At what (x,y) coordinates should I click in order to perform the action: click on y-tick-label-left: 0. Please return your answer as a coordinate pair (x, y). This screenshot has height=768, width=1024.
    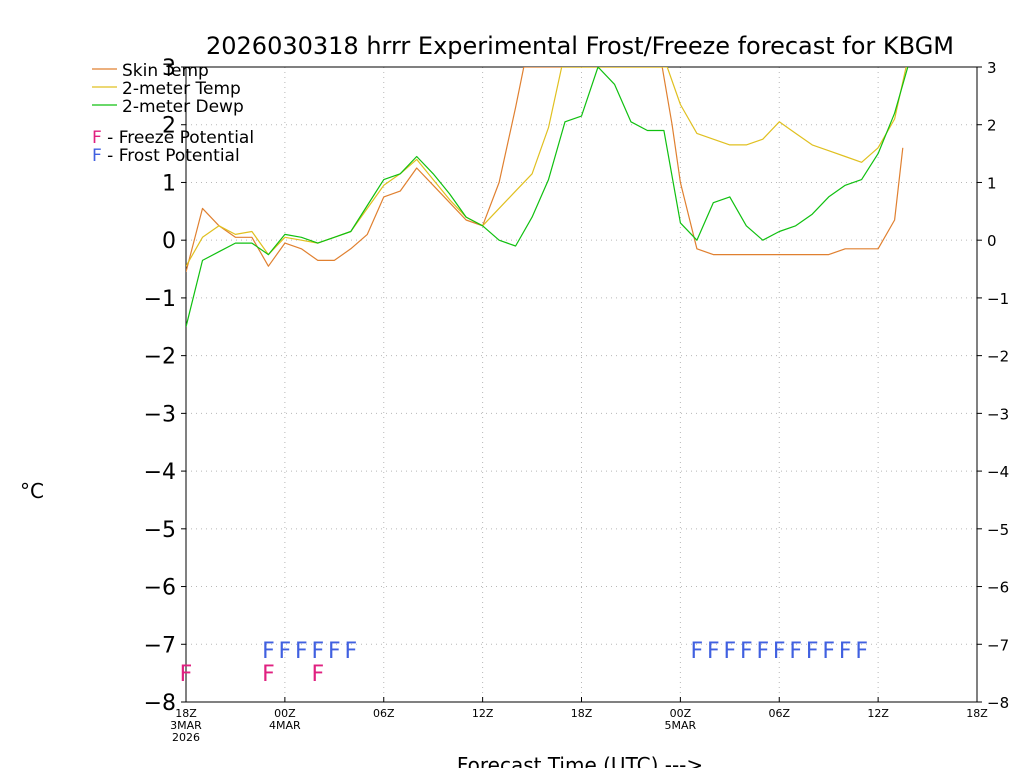
    Looking at the image, I should click on (169, 241).